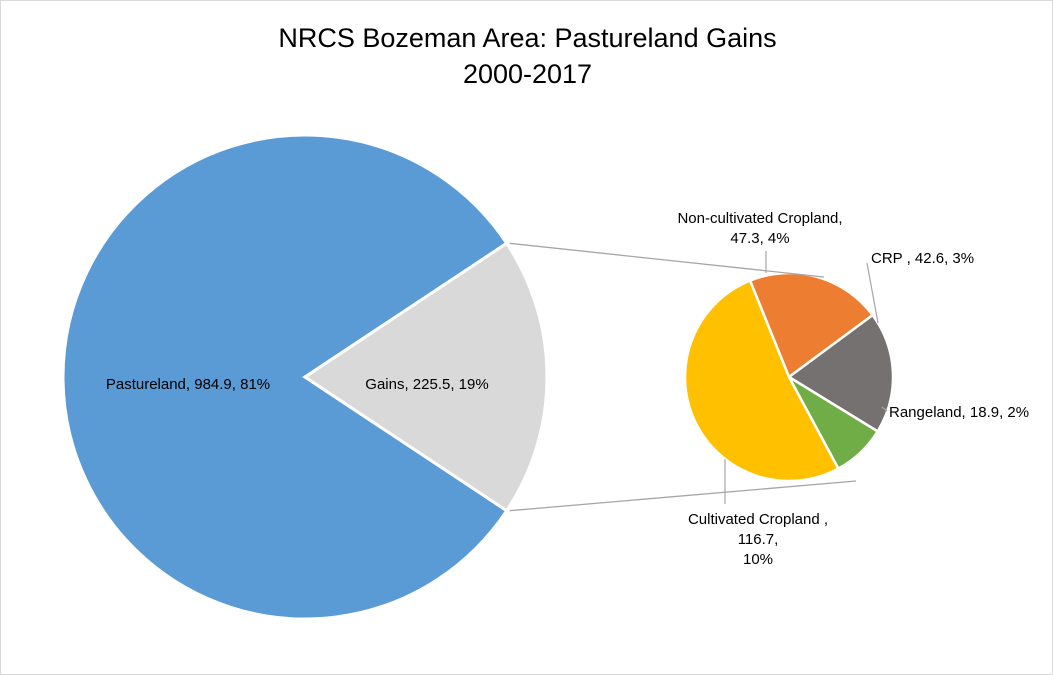 This screenshot has height=675, width=1053. I want to click on non-cultivated-cropland-label: Non-cultivated Cropland, 47.3, 4%, so click(759, 228).